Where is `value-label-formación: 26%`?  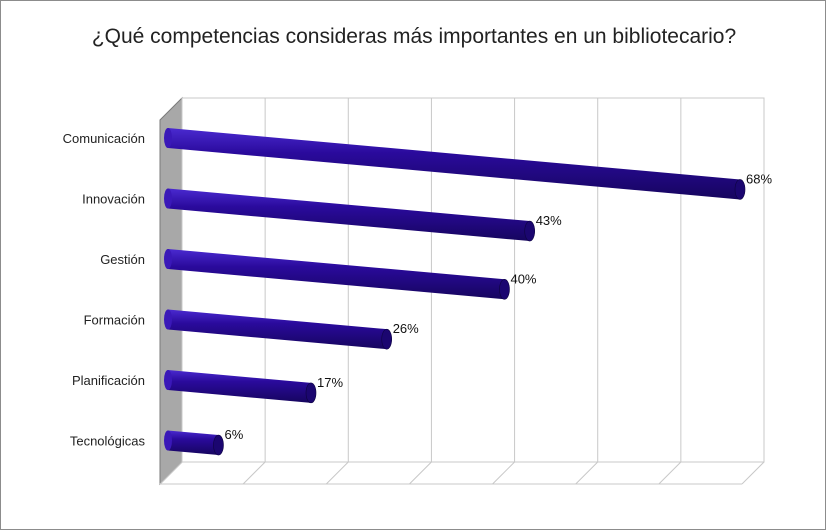 value-label-formación: 26% is located at coordinates (406, 328).